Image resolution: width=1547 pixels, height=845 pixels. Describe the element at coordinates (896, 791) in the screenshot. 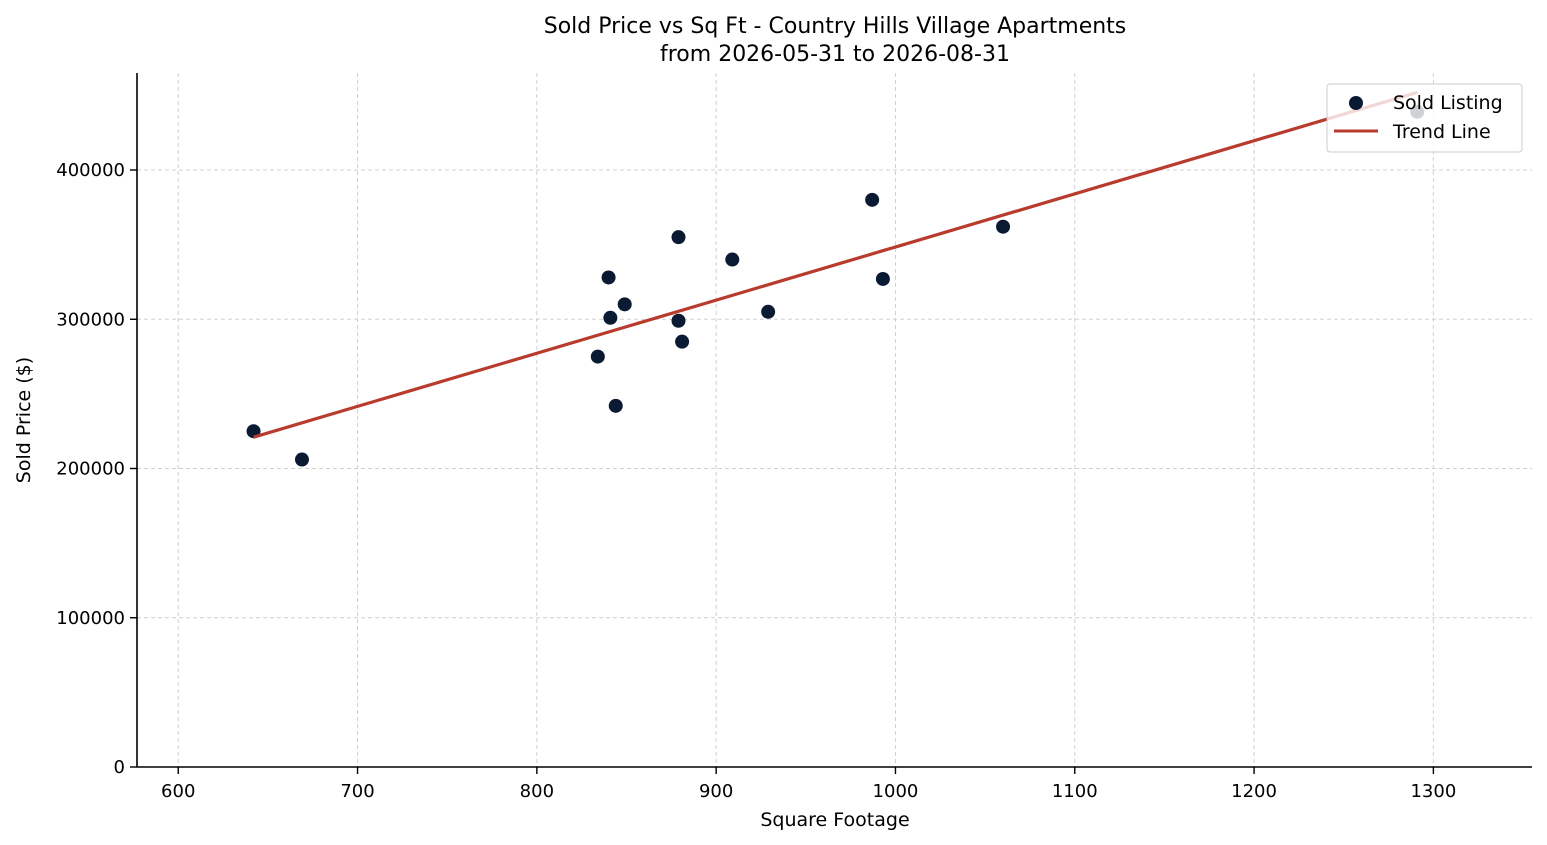

I see `x-tick-label: 1000` at that location.